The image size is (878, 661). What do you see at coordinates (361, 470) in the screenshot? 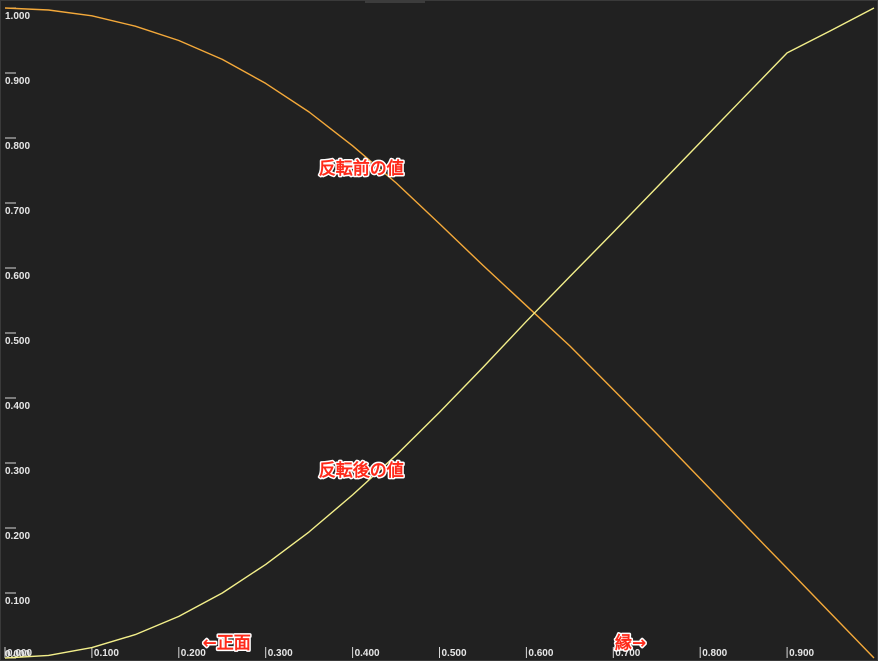
I see `annotation-label: 反転後の値` at bounding box center [361, 470].